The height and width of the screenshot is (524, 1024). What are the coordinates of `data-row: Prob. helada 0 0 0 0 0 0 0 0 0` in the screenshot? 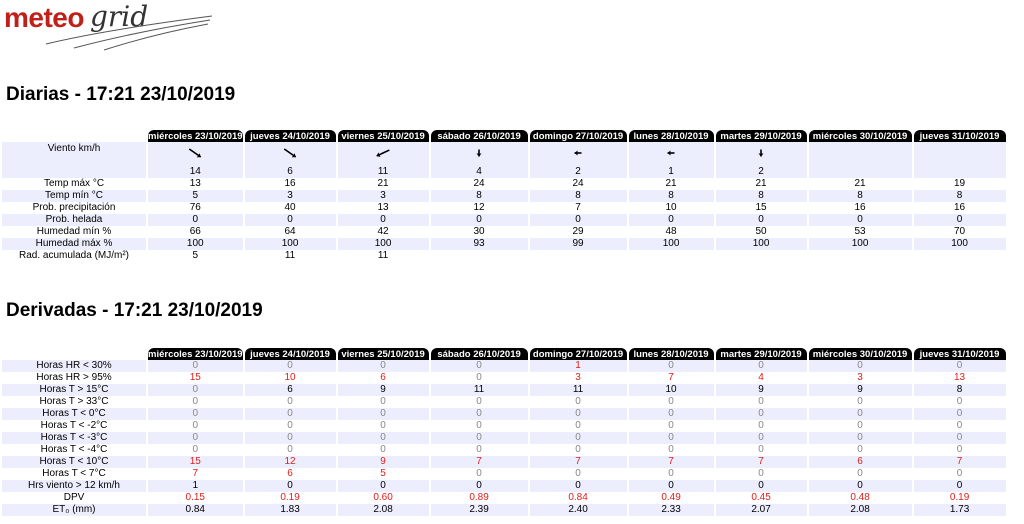 It's located at (504, 220).